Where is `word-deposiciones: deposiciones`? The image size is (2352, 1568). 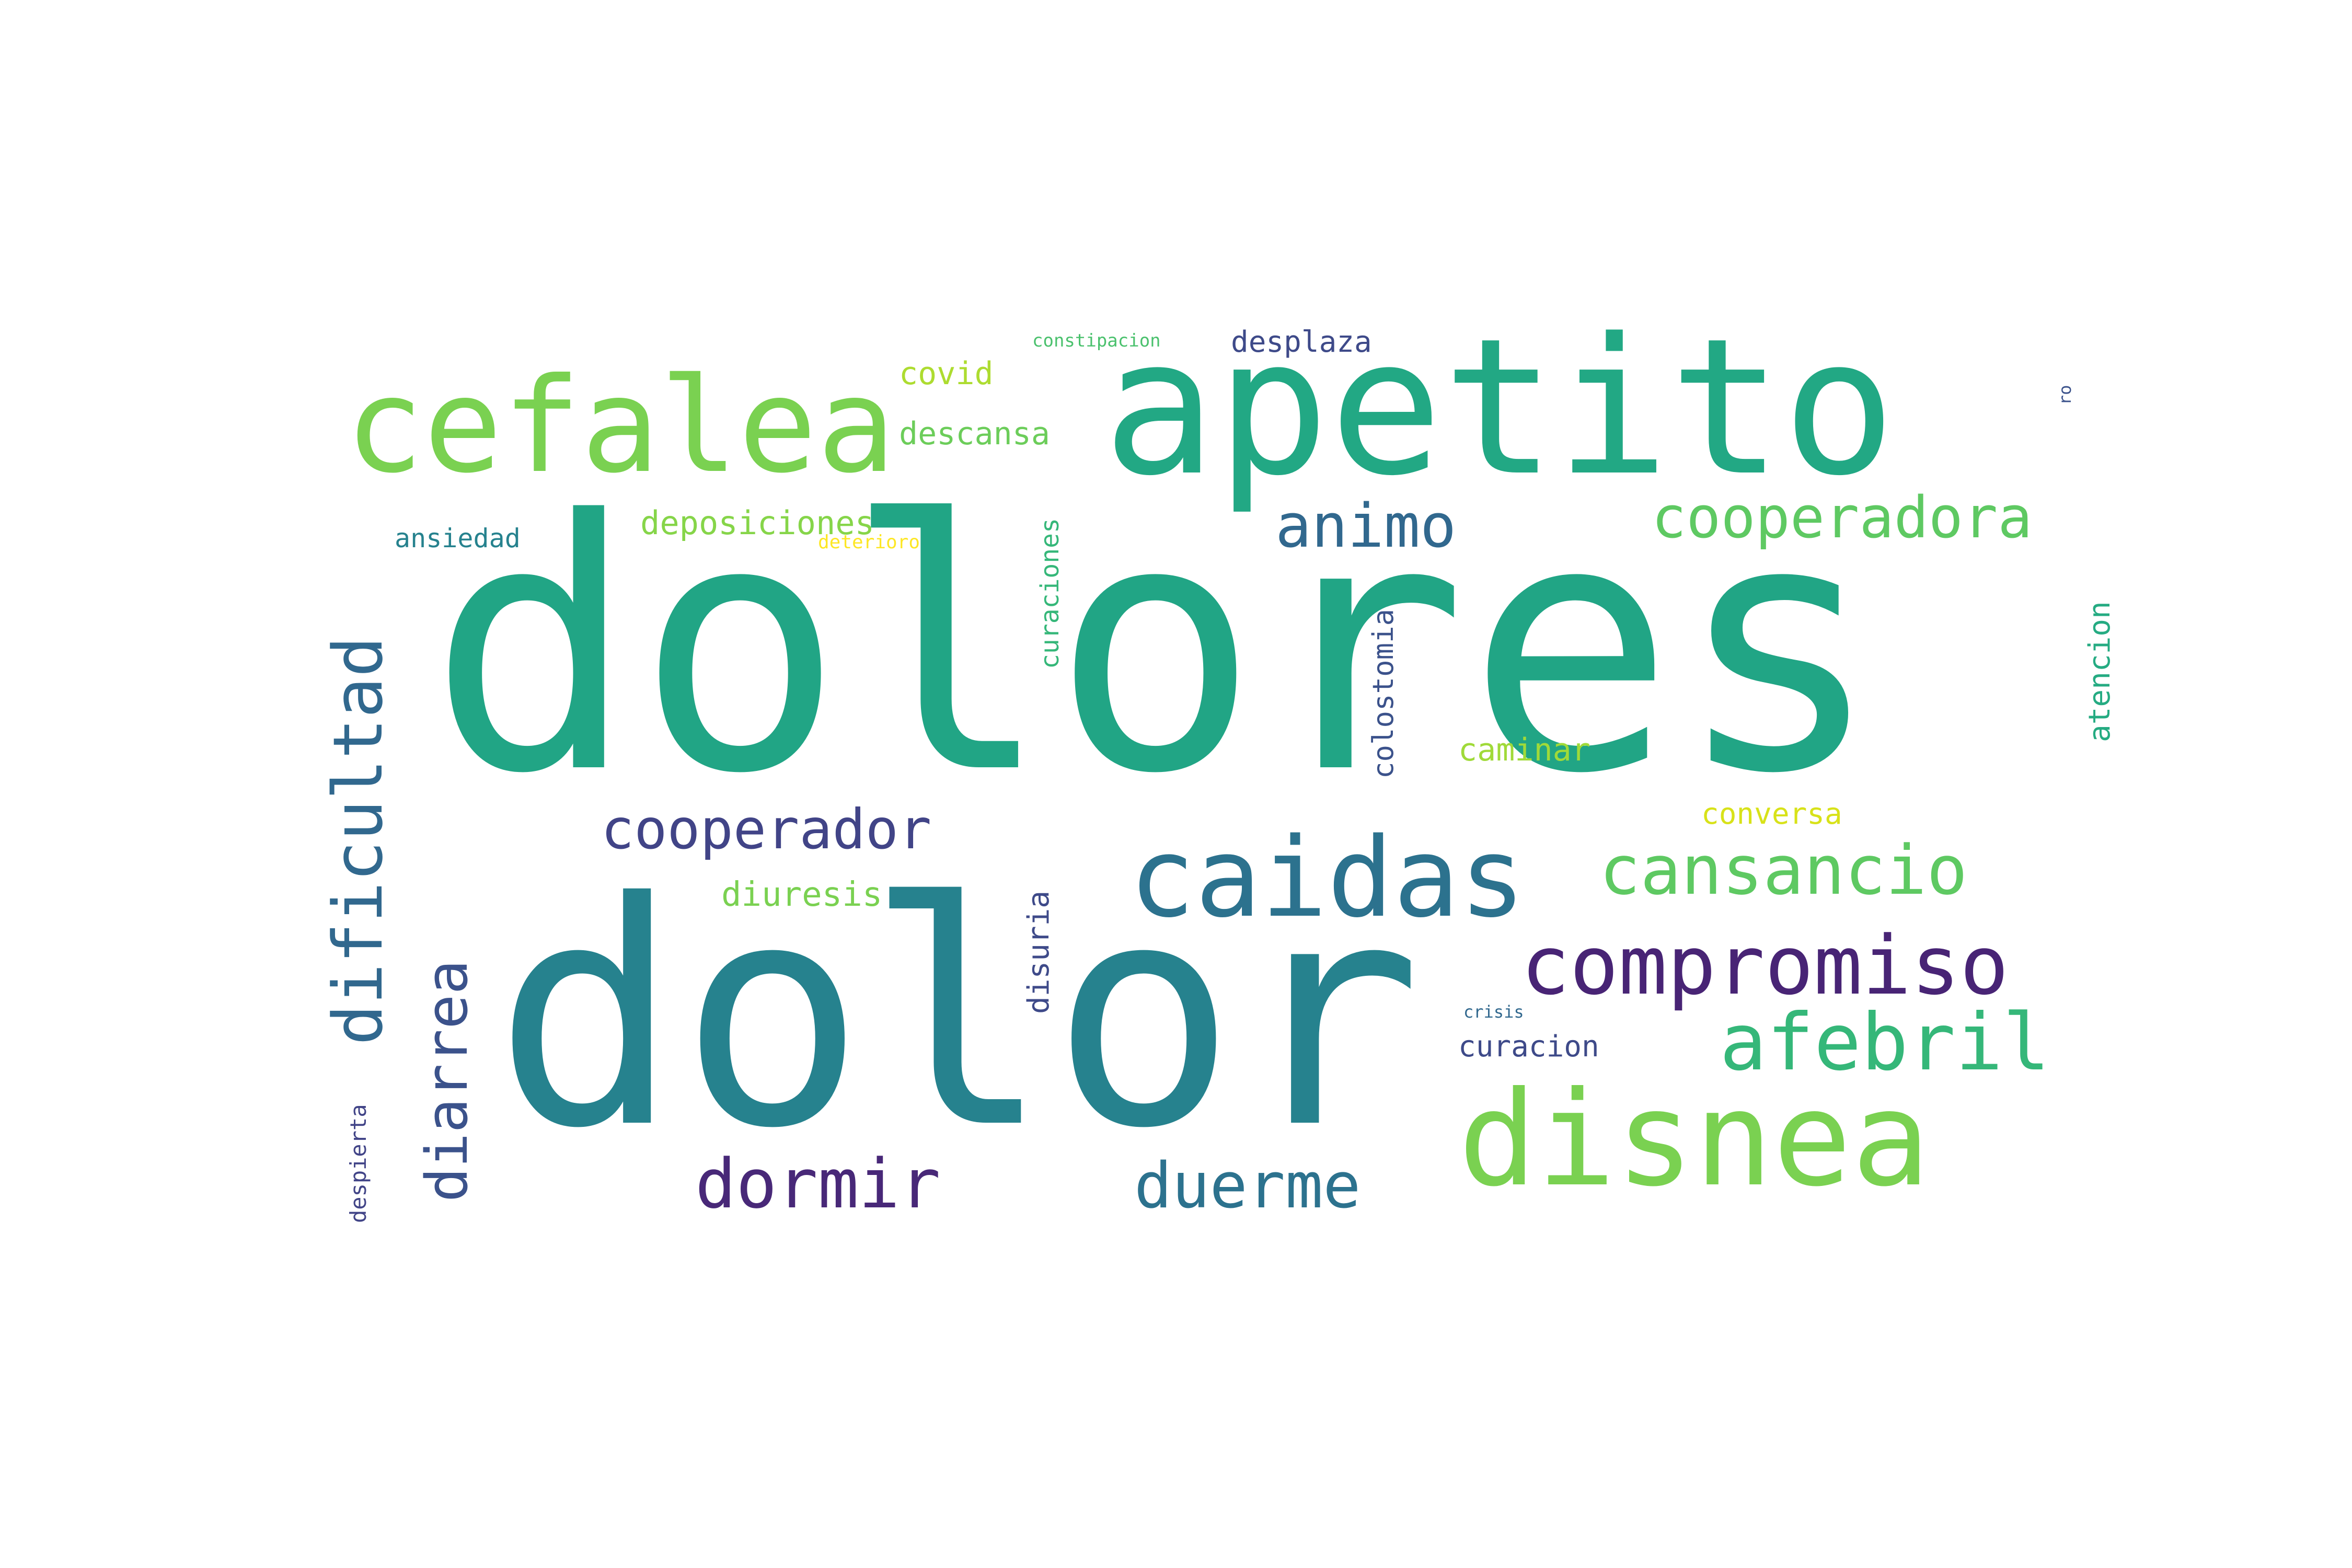
word-deposiciones: deposiciones is located at coordinates (757, 523).